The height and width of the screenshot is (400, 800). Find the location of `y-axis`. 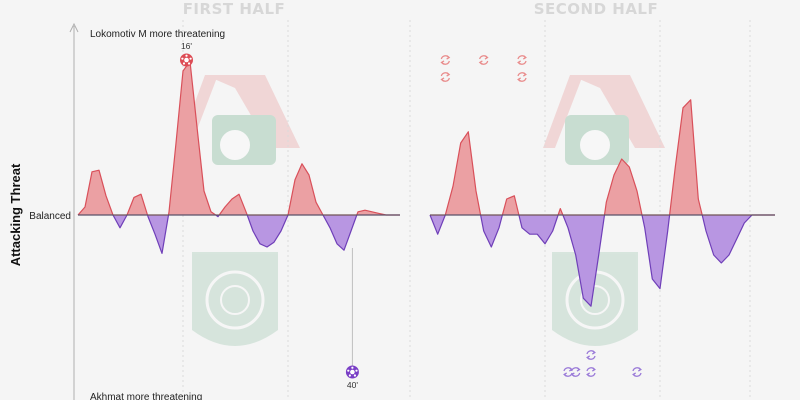

y-axis is located at coordinates (74, 211).